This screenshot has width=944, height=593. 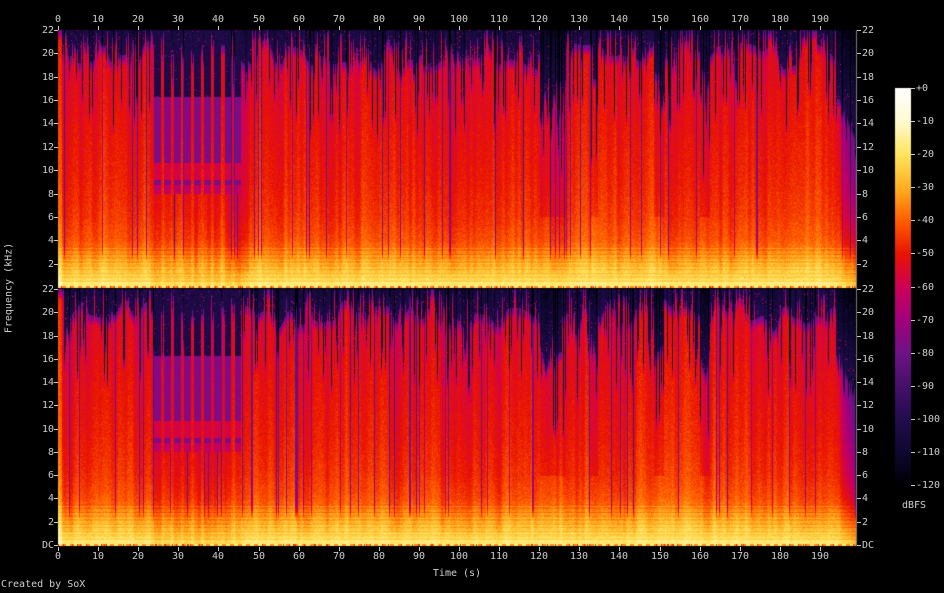 I want to click on time-tick-label: 60, so click(x=299, y=556).